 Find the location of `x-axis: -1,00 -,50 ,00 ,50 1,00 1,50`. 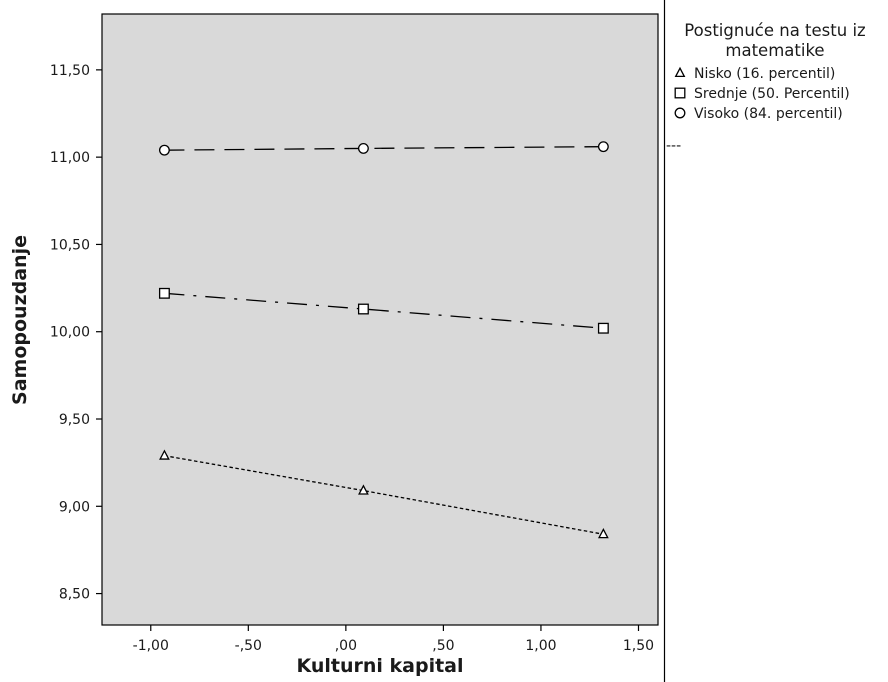

x-axis: -1,00 -,50 ,00 ,50 1,00 1,50 is located at coordinates (393, 639).